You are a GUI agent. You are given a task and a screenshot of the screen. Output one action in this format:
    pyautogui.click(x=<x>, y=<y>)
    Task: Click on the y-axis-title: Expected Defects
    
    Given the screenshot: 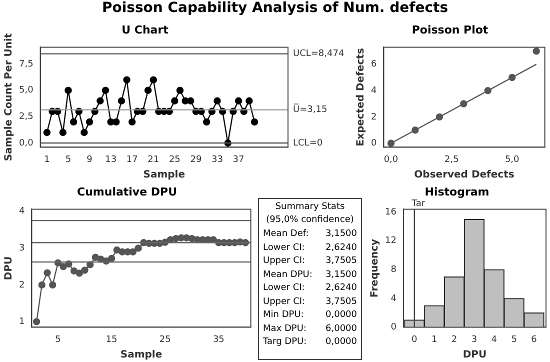 What is the action you would take?
    pyautogui.click(x=361, y=97)
    